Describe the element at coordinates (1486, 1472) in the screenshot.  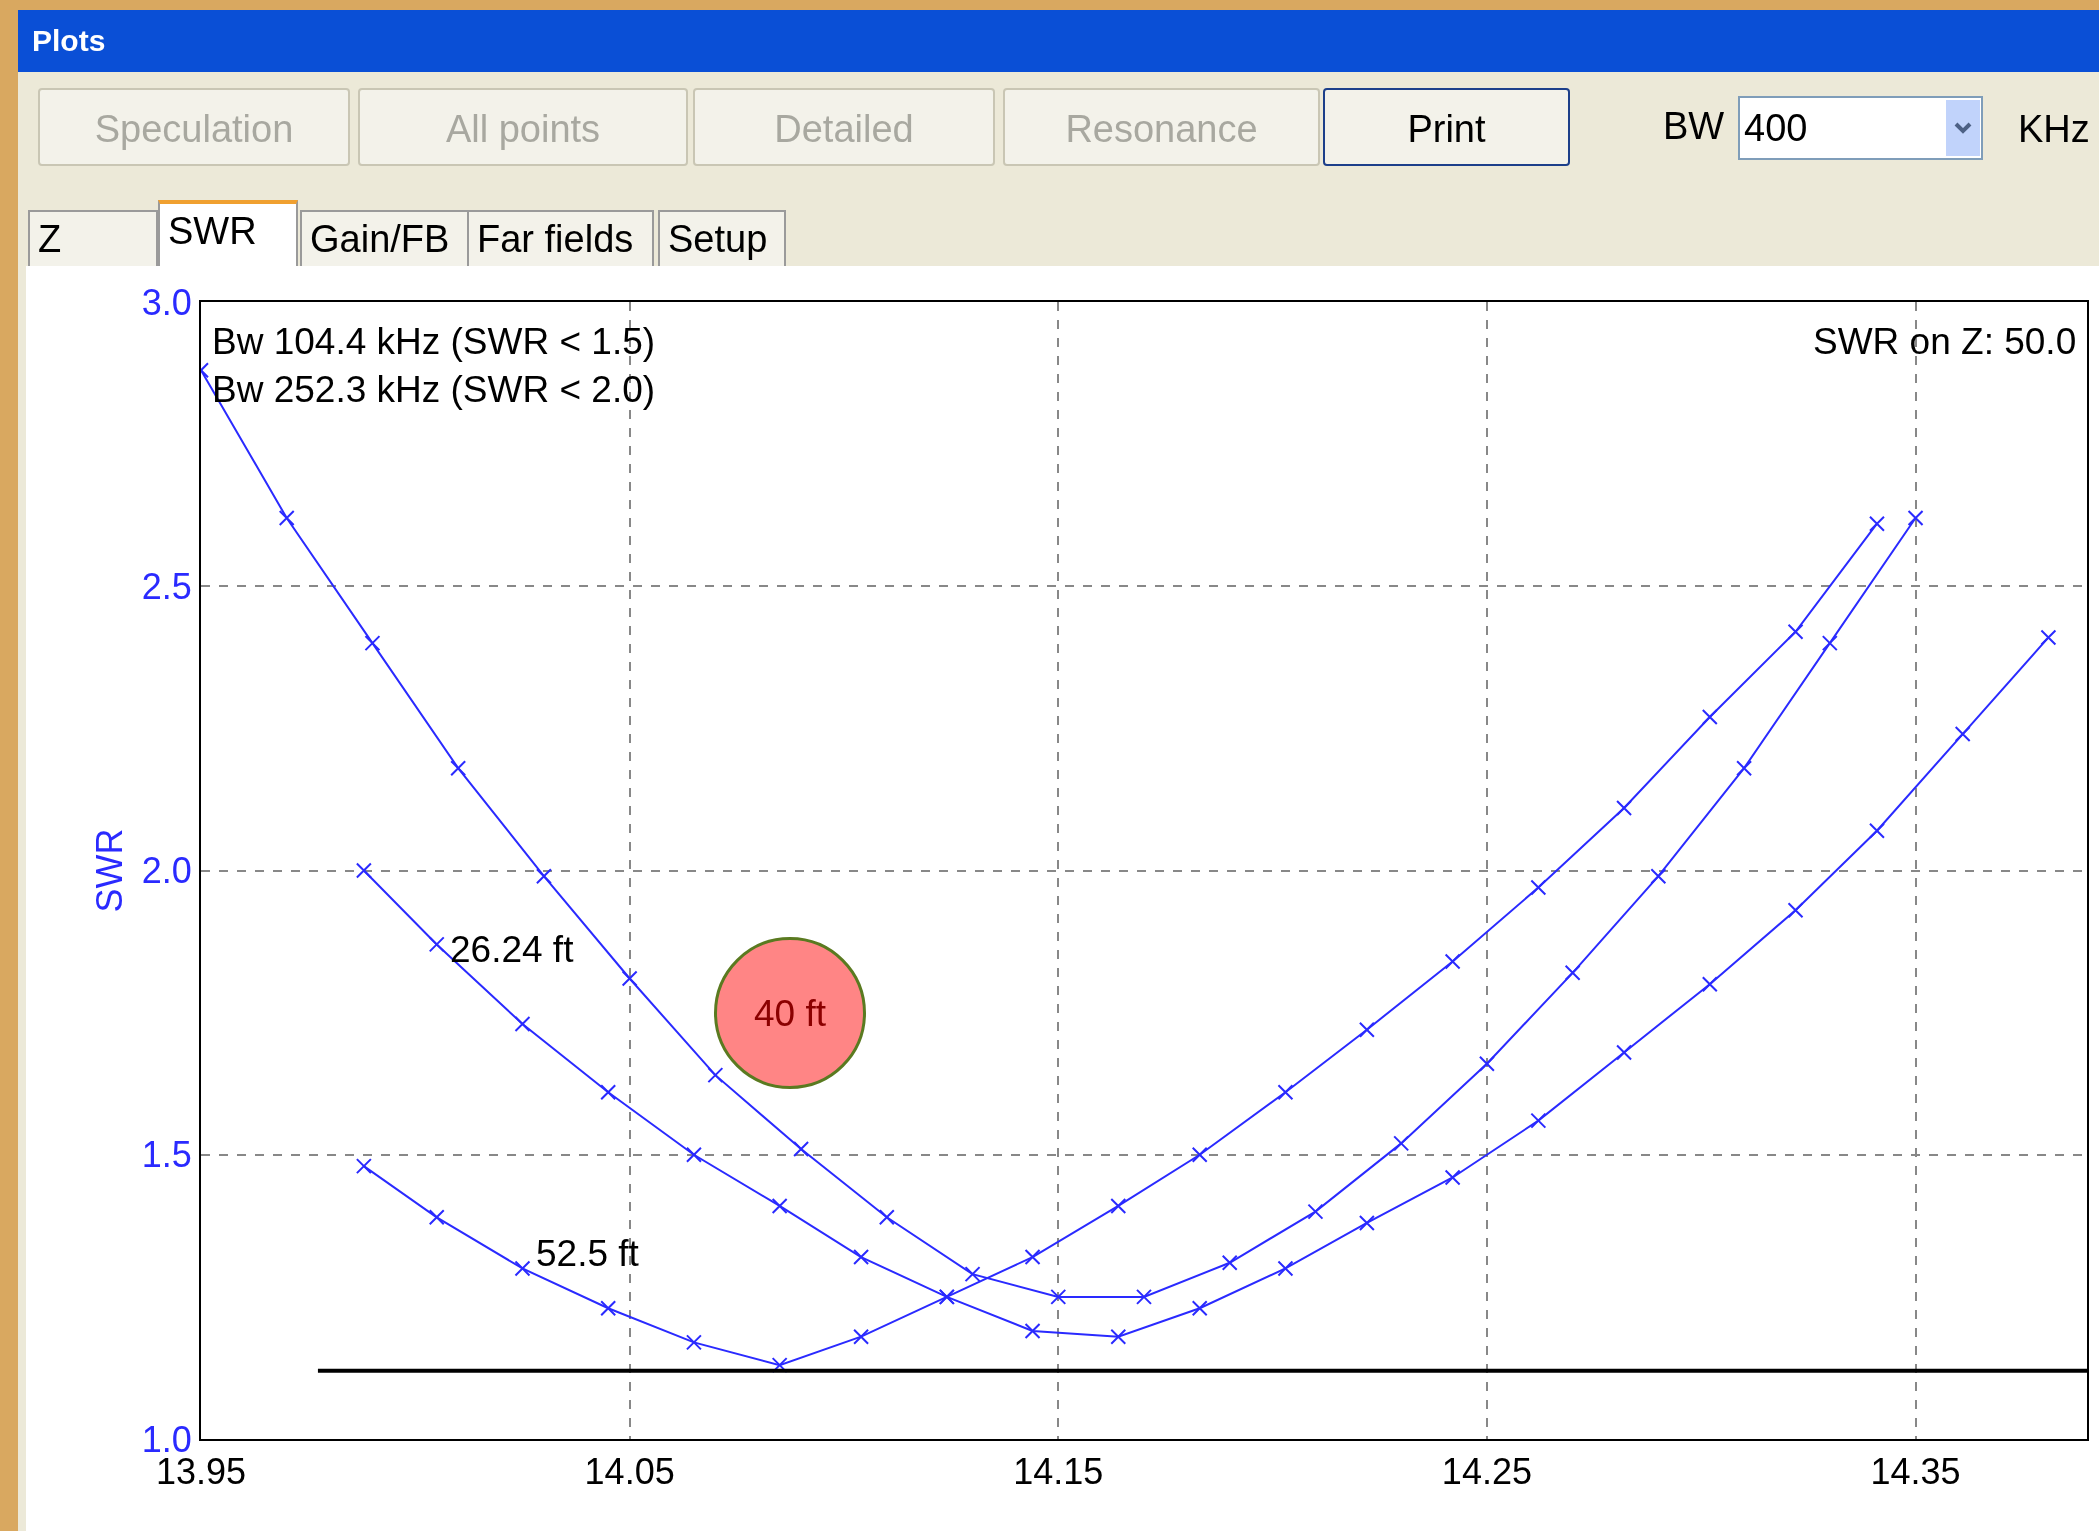
I see `x-tick-label: 14.25` at that location.